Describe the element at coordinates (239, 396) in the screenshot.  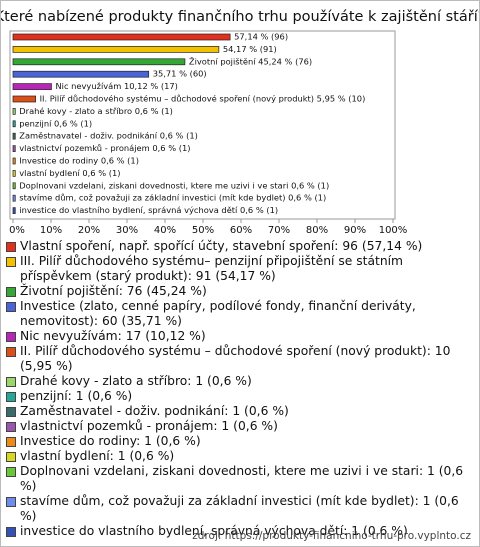
I see `legend-item: penzijní: 1 (0,6 %)` at that location.